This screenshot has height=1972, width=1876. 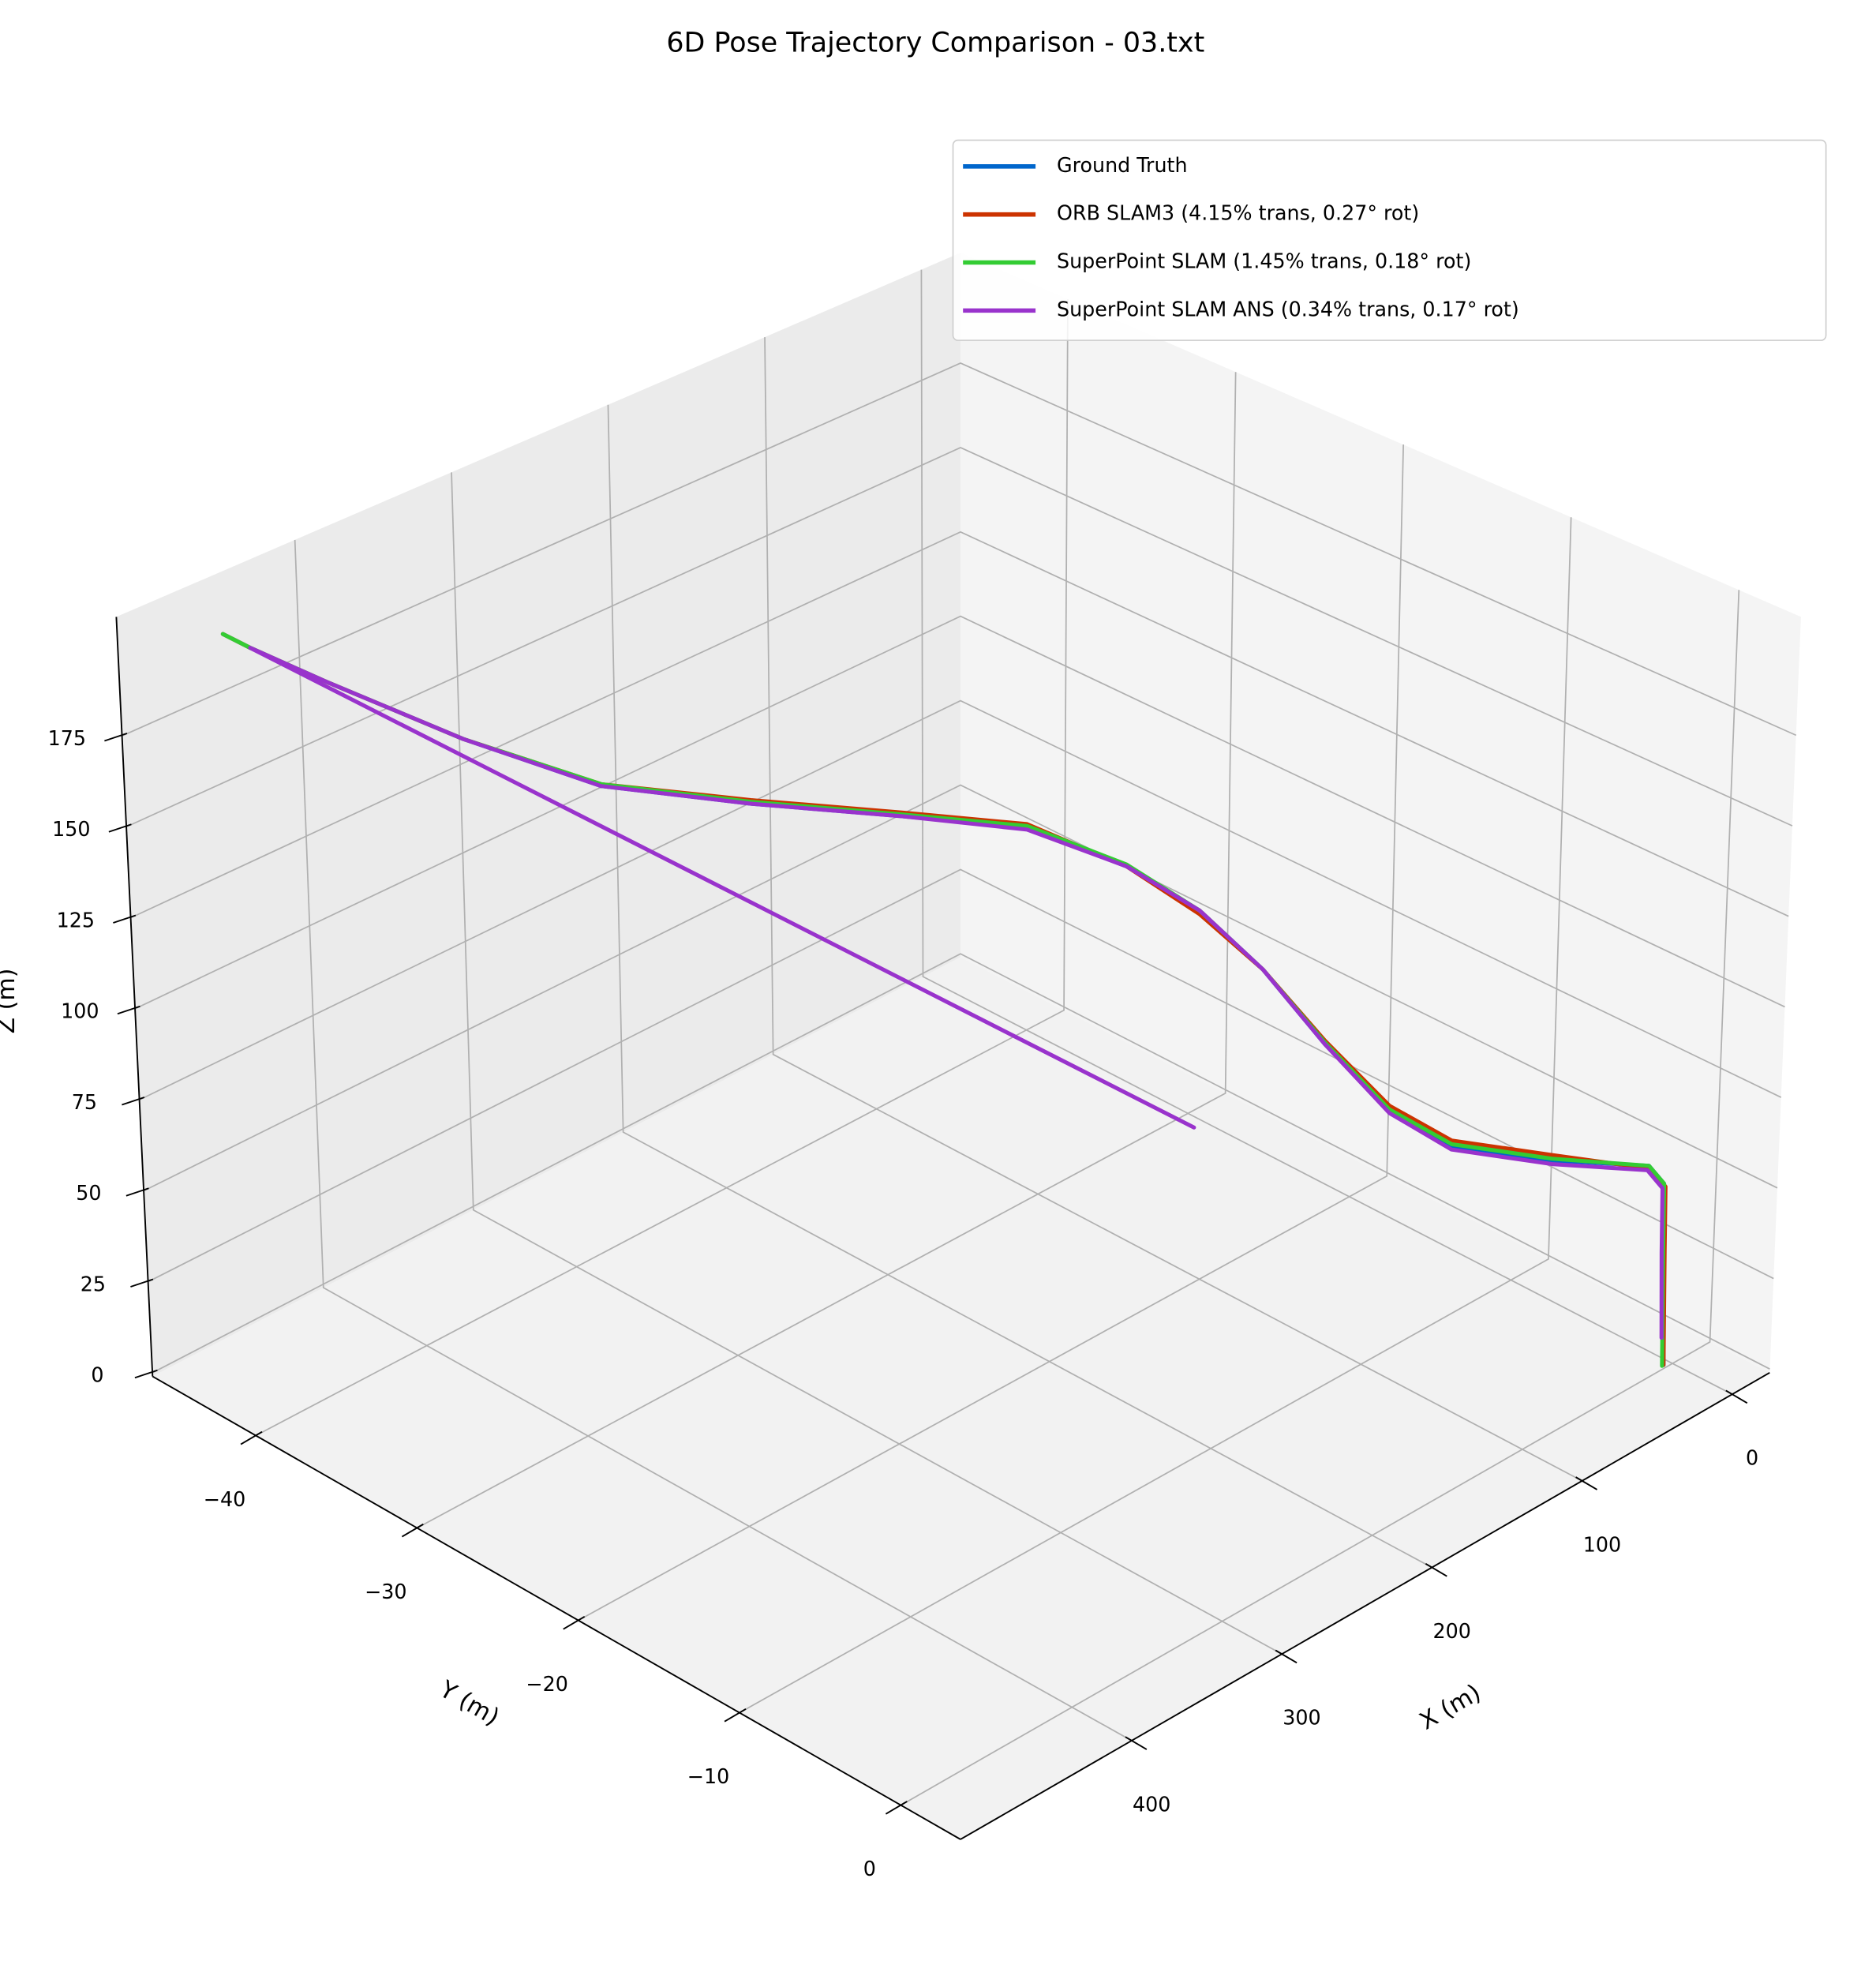 I want to click on legend-box, so click(x=1389, y=240).